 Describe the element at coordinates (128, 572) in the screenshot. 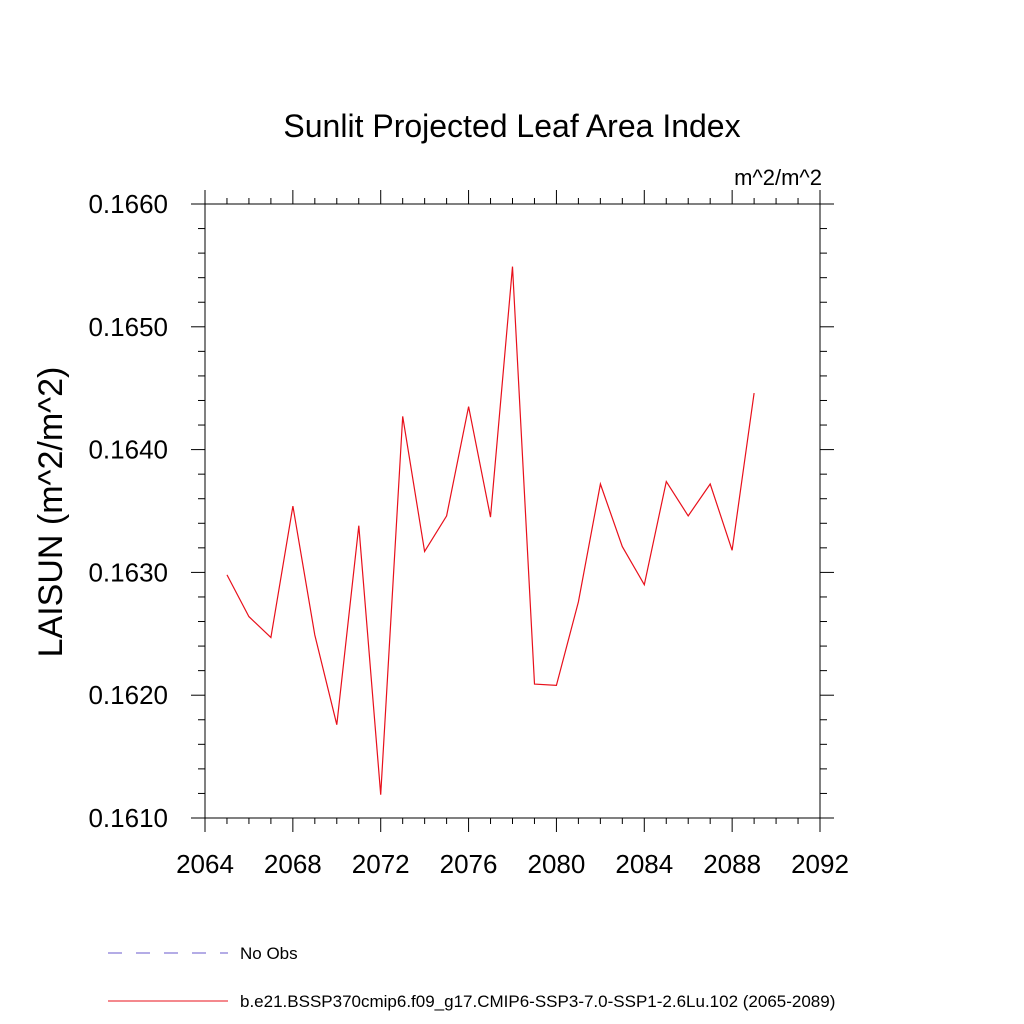

I see `y-tick-label: 0.1630` at that location.